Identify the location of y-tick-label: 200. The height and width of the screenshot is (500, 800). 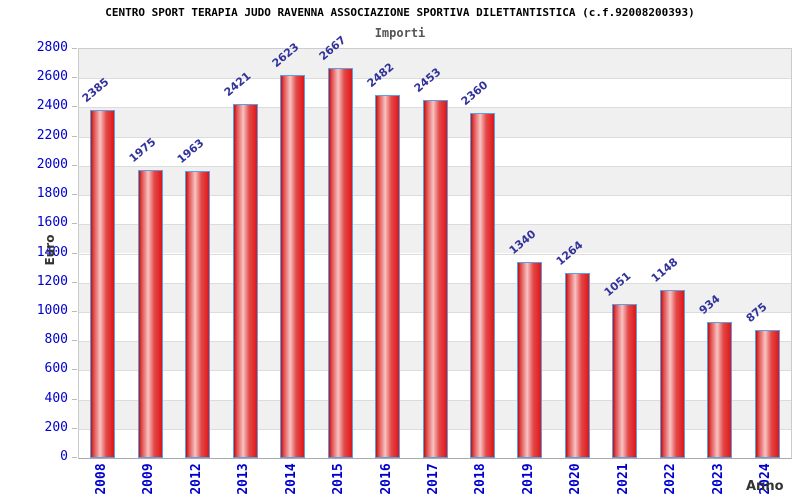
(56, 427).